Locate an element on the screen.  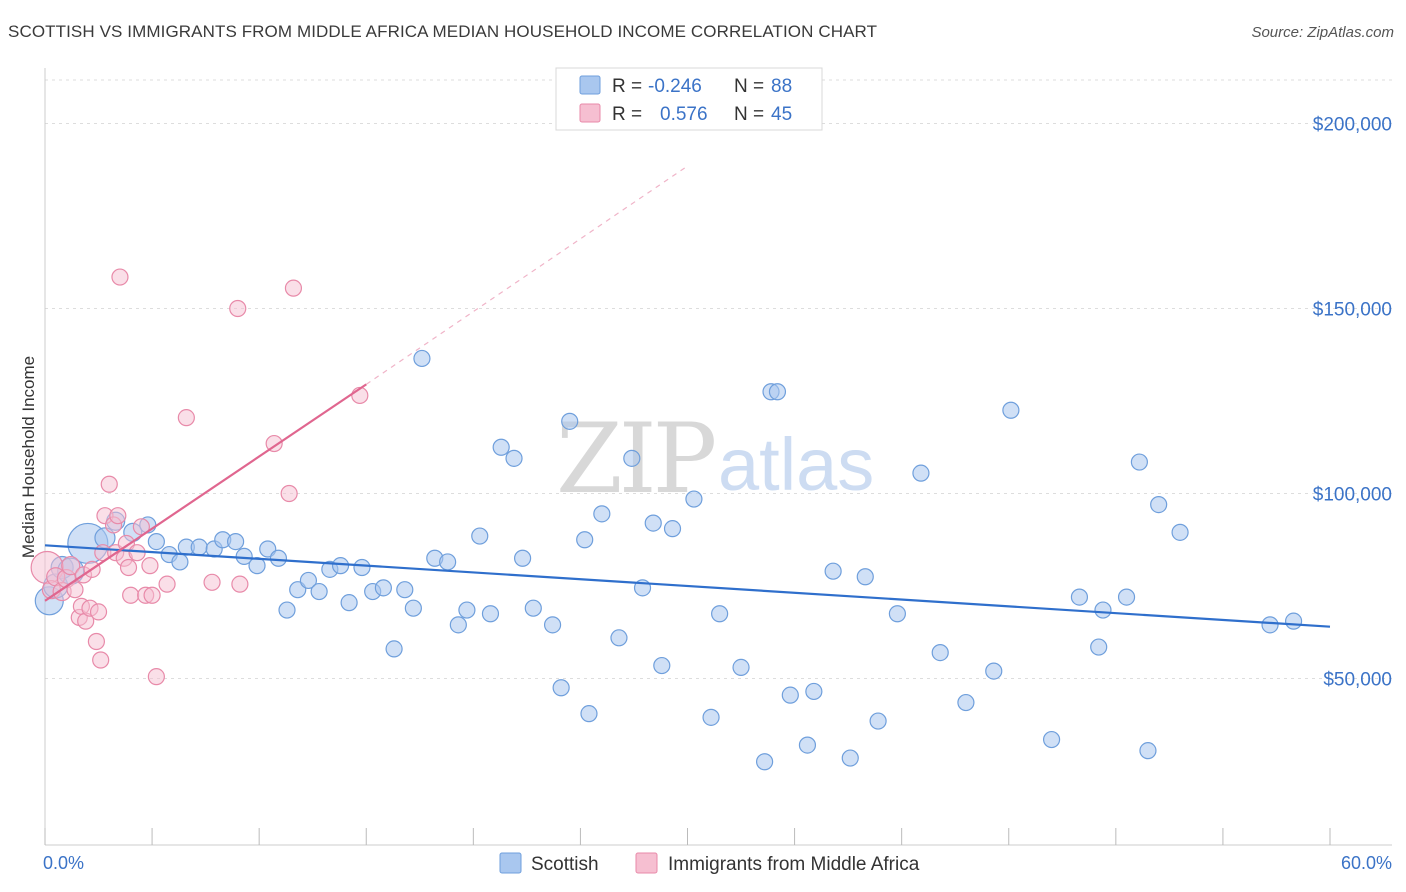
legend-r-label-scottish: R = is located at coordinates (627, 86).